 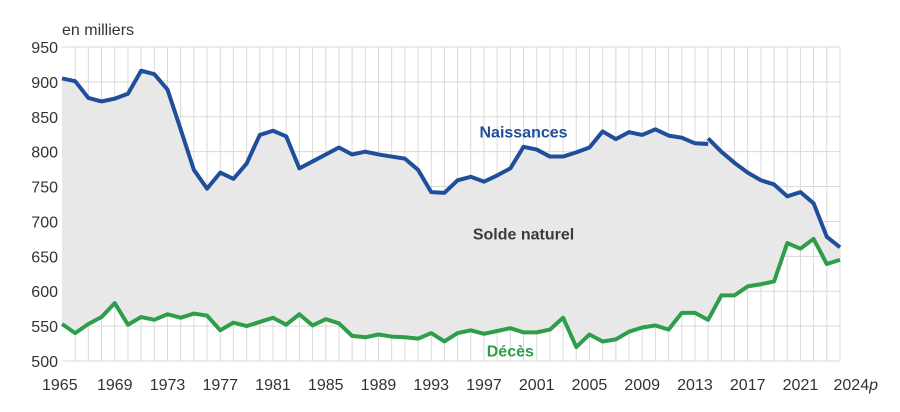 What do you see at coordinates (537, 385) in the screenshot?
I see `x-tick-label: 2001` at bounding box center [537, 385].